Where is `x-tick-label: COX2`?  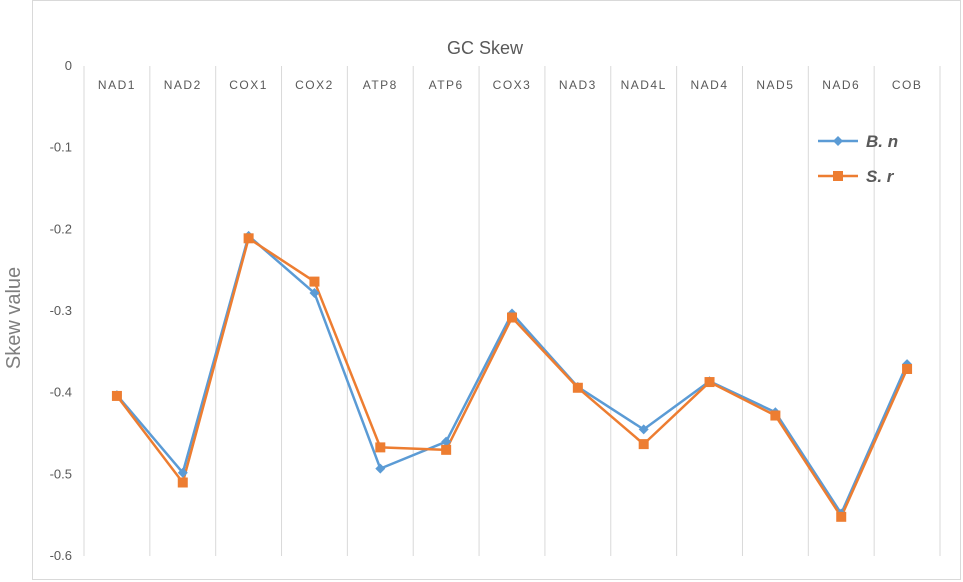 x-tick-label: COX2 is located at coordinates (314, 85).